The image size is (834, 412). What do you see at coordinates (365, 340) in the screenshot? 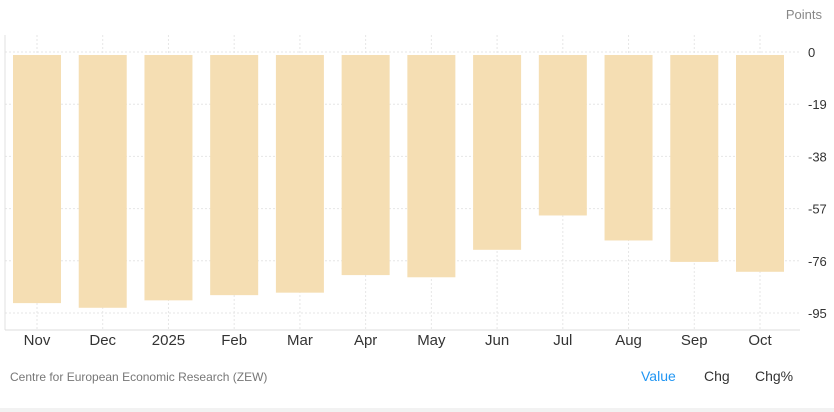
I see `x-tick-label: Apr` at bounding box center [365, 340].